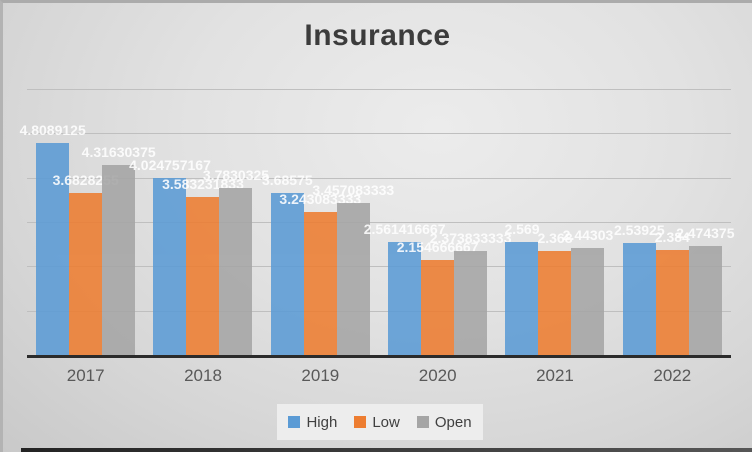 Image resolution: width=752 pixels, height=452 pixels. Describe the element at coordinates (404, 229) in the screenshot. I see `data-label-high-2020: 2.561416667` at that location.